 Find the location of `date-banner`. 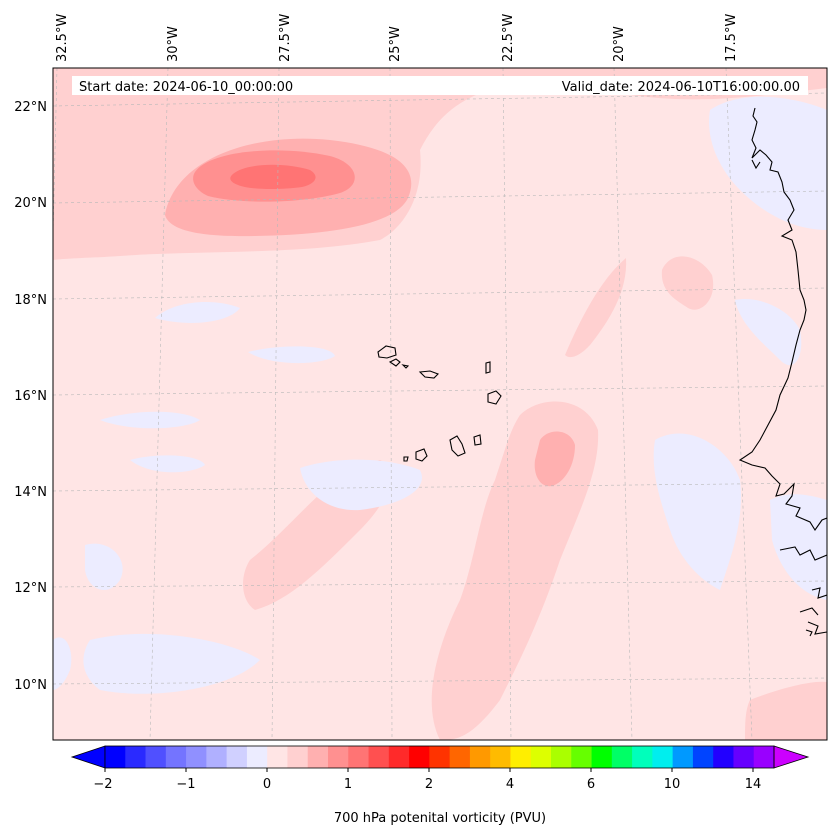

date-banner is located at coordinates (440, 85).